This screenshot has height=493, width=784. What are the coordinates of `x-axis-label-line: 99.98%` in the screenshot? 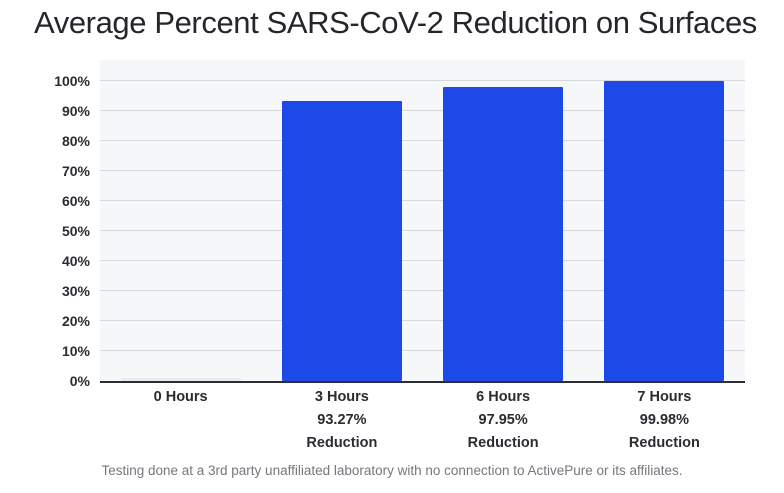 It's located at (664, 420).